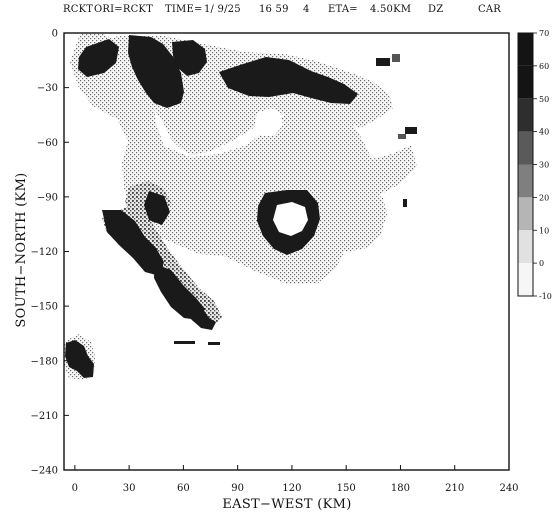 The width and height of the screenshot is (554, 514). I want to click on header-segment: DZ, so click(435, 9).